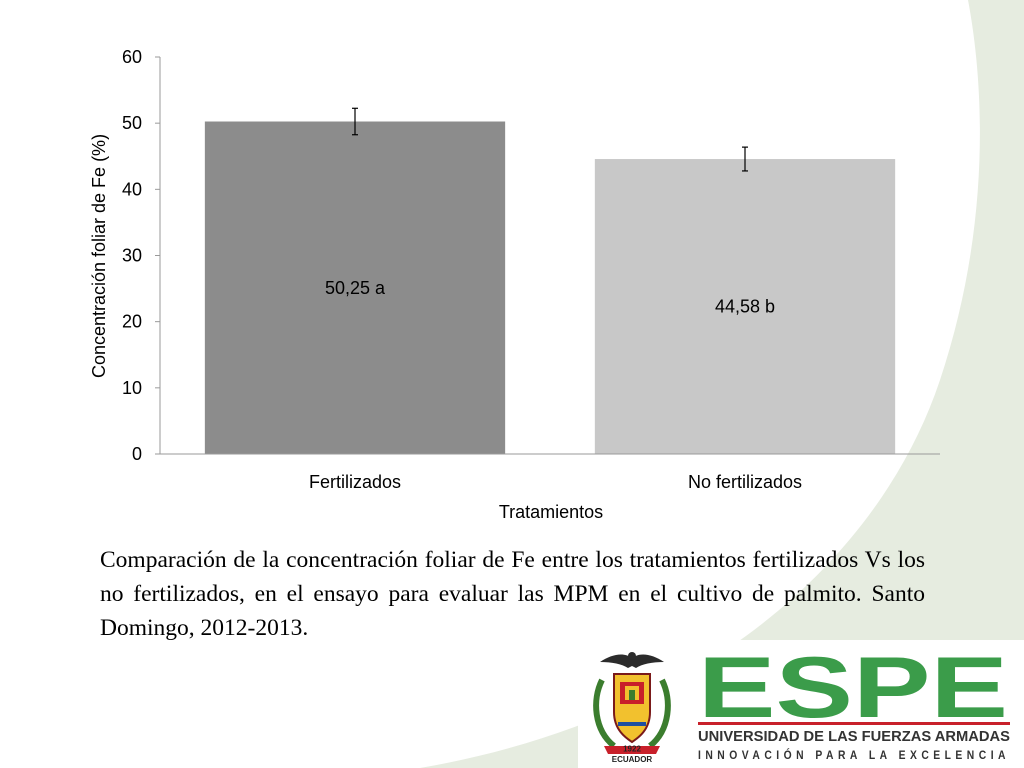  What do you see at coordinates (854, 723) in the screenshot?
I see `logo-divider` at bounding box center [854, 723].